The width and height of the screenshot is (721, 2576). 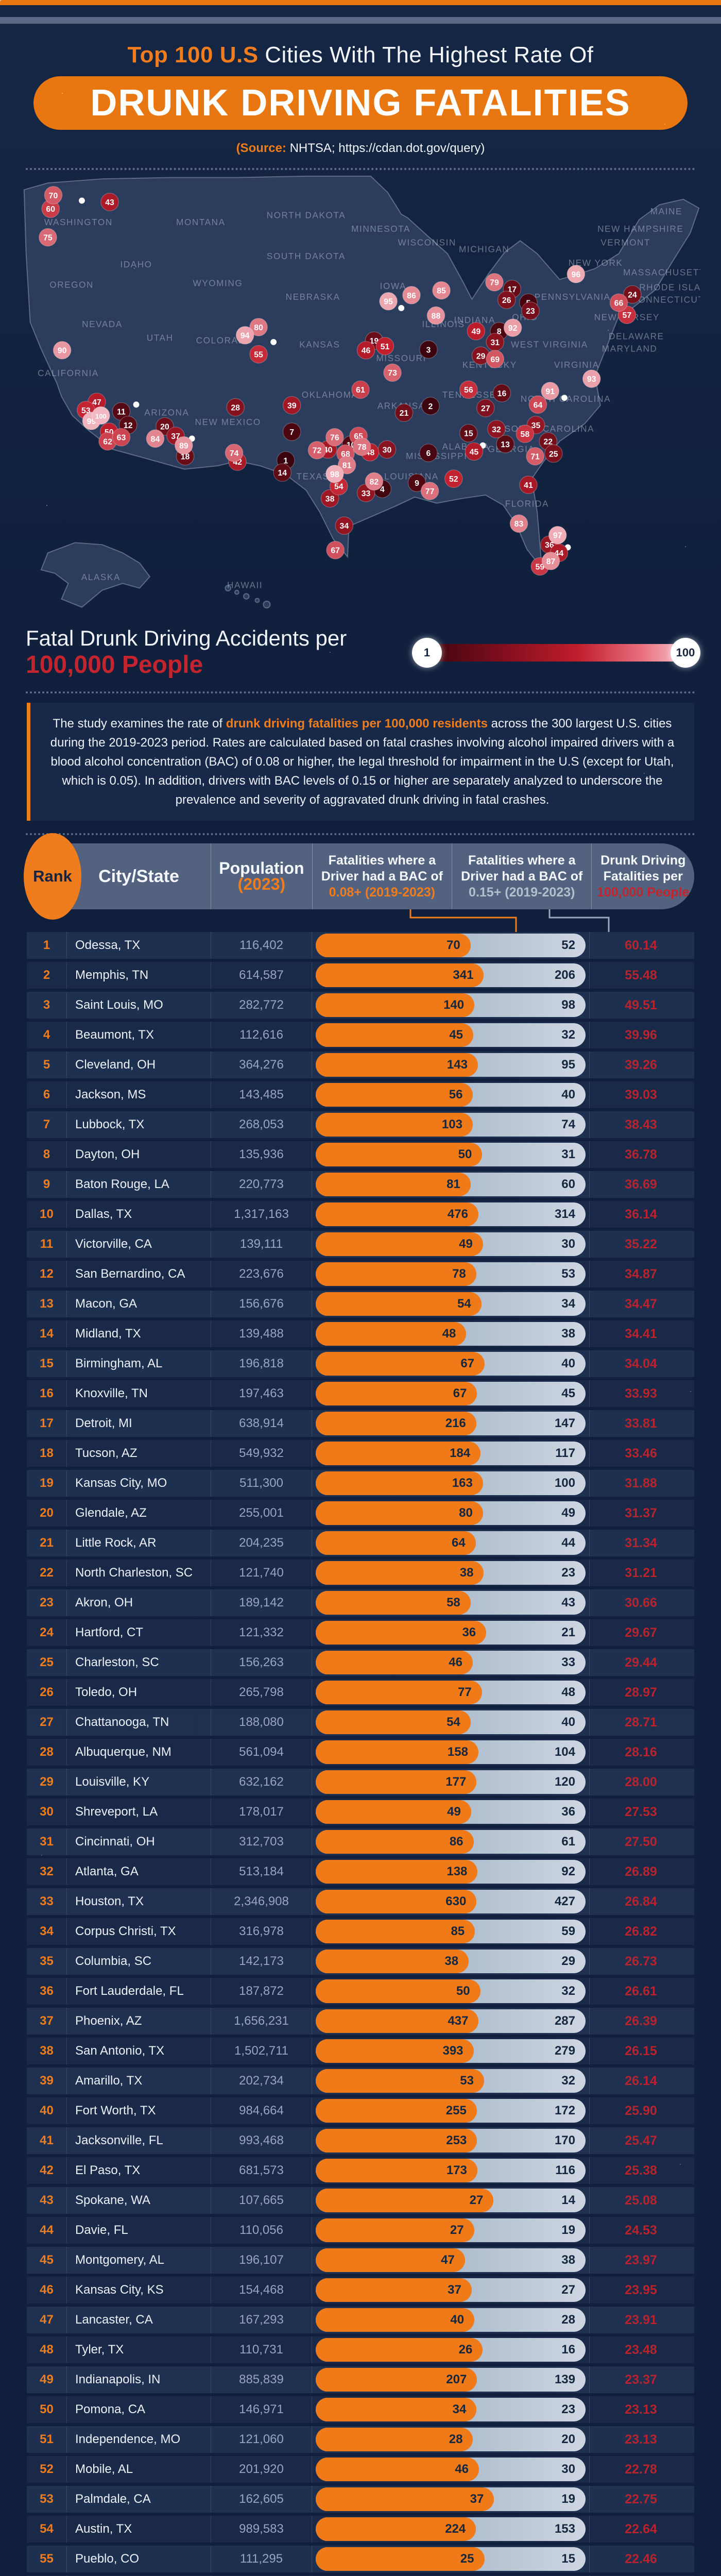 What do you see at coordinates (394, 1095) in the screenshot?
I see `bac08-bar: 56` at bounding box center [394, 1095].